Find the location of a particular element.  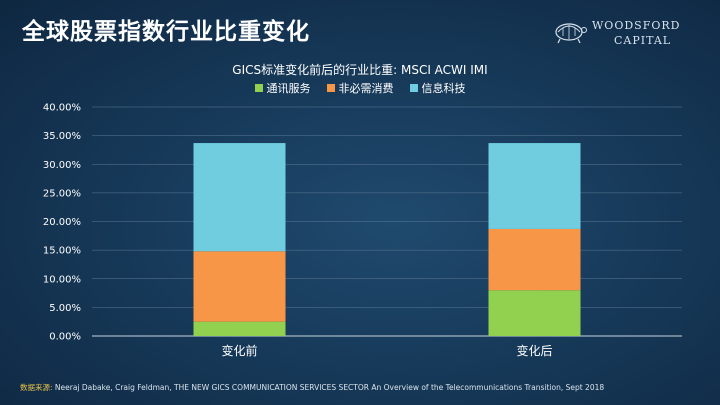

legend-item-telecom: 通讯服务 is located at coordinates (282, 88).